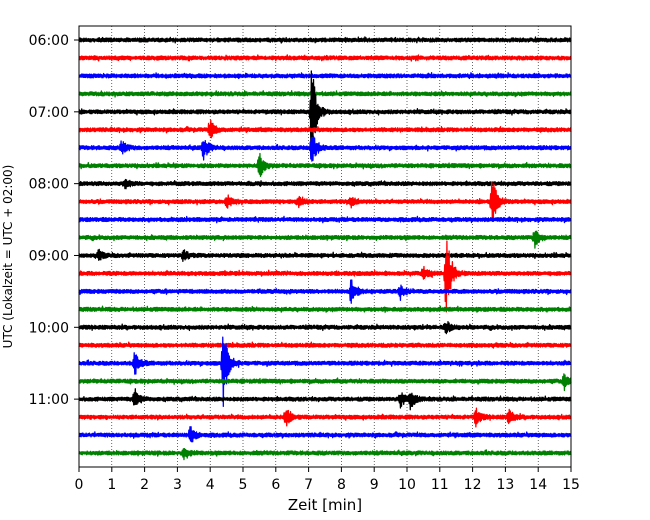  Describe the element at coordinates (374, 485) in the screenshot. I see `x-tick-label: 9` at that location.